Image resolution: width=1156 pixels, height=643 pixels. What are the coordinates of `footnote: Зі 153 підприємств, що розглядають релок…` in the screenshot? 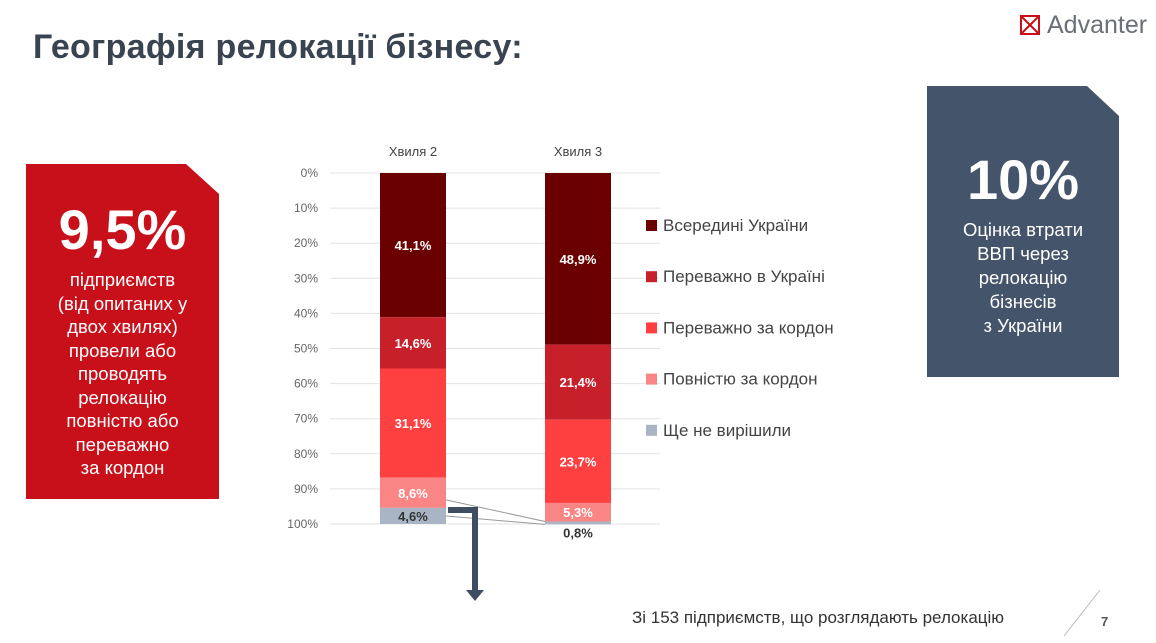 It's located at (818, 617).